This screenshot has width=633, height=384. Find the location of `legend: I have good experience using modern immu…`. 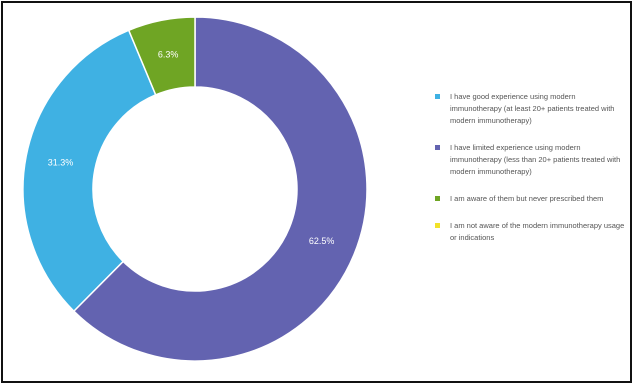

legend: I have good experience using modern immu… is located at coordinates (530, 175).